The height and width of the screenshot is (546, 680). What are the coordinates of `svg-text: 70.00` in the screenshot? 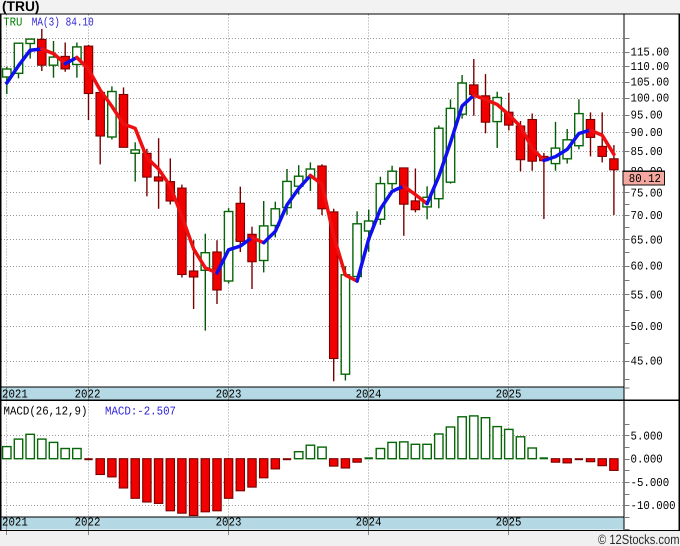 It's located at (647, 216).